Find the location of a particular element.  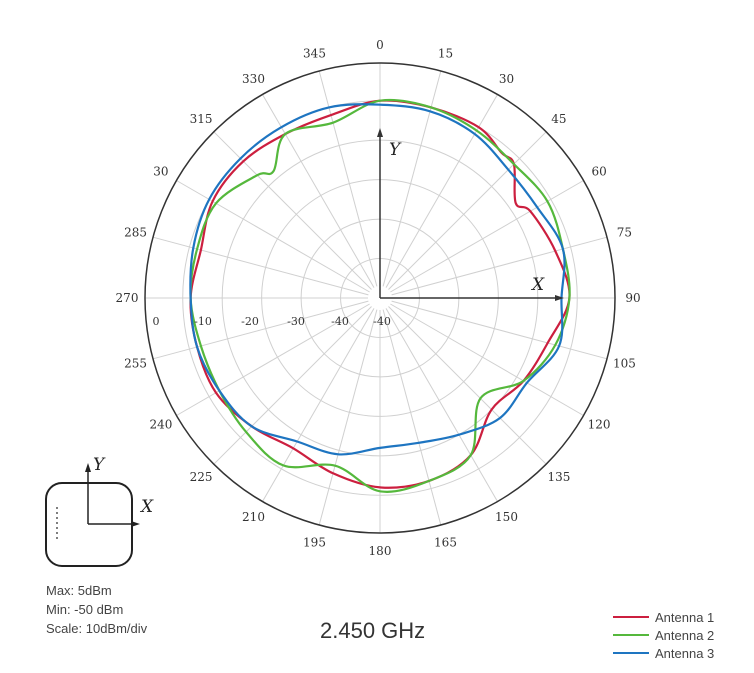

angle-label: 180 is located at coordinates (380, 551).